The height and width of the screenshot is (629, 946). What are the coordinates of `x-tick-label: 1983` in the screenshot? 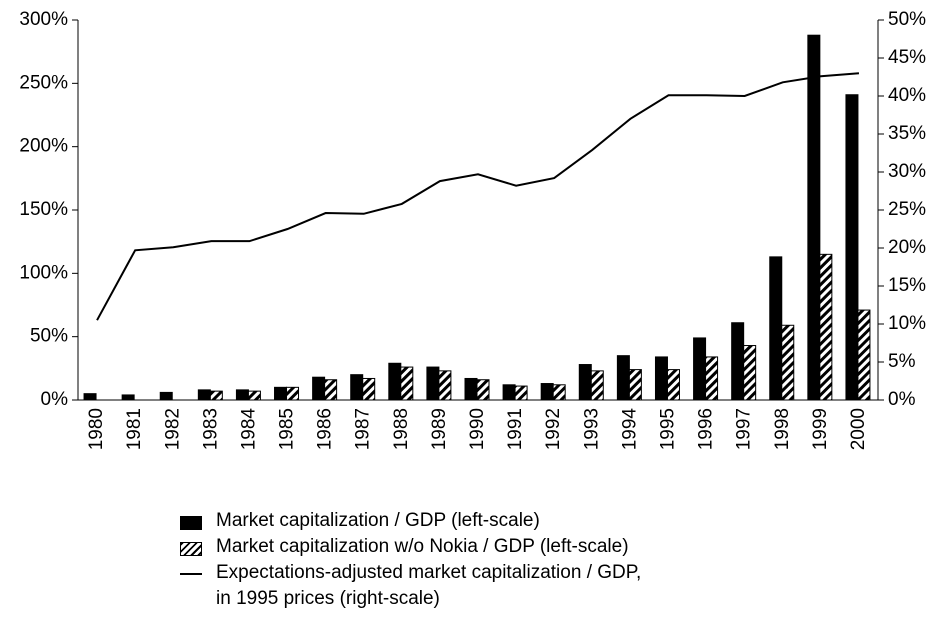 It's located at (210, 429).